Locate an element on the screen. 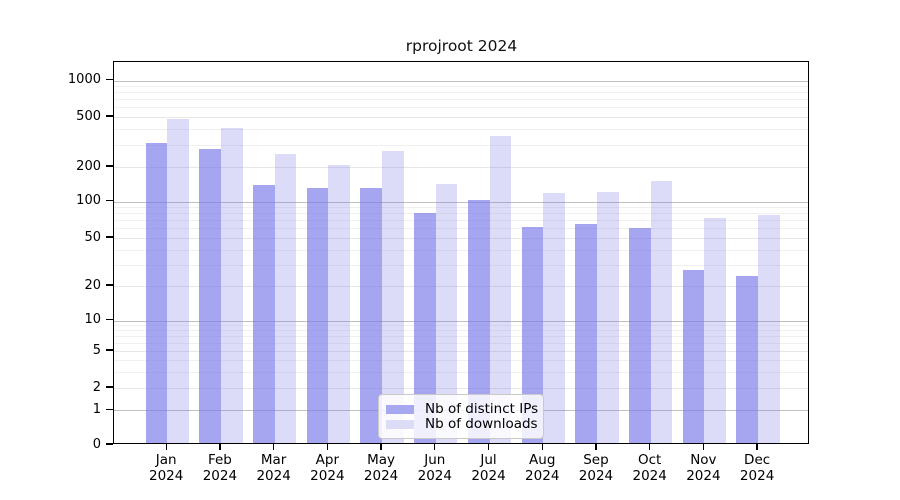 This screenshot has height=500, width=900. x-tick-aug-2024 is located at coordinates (542, 447).